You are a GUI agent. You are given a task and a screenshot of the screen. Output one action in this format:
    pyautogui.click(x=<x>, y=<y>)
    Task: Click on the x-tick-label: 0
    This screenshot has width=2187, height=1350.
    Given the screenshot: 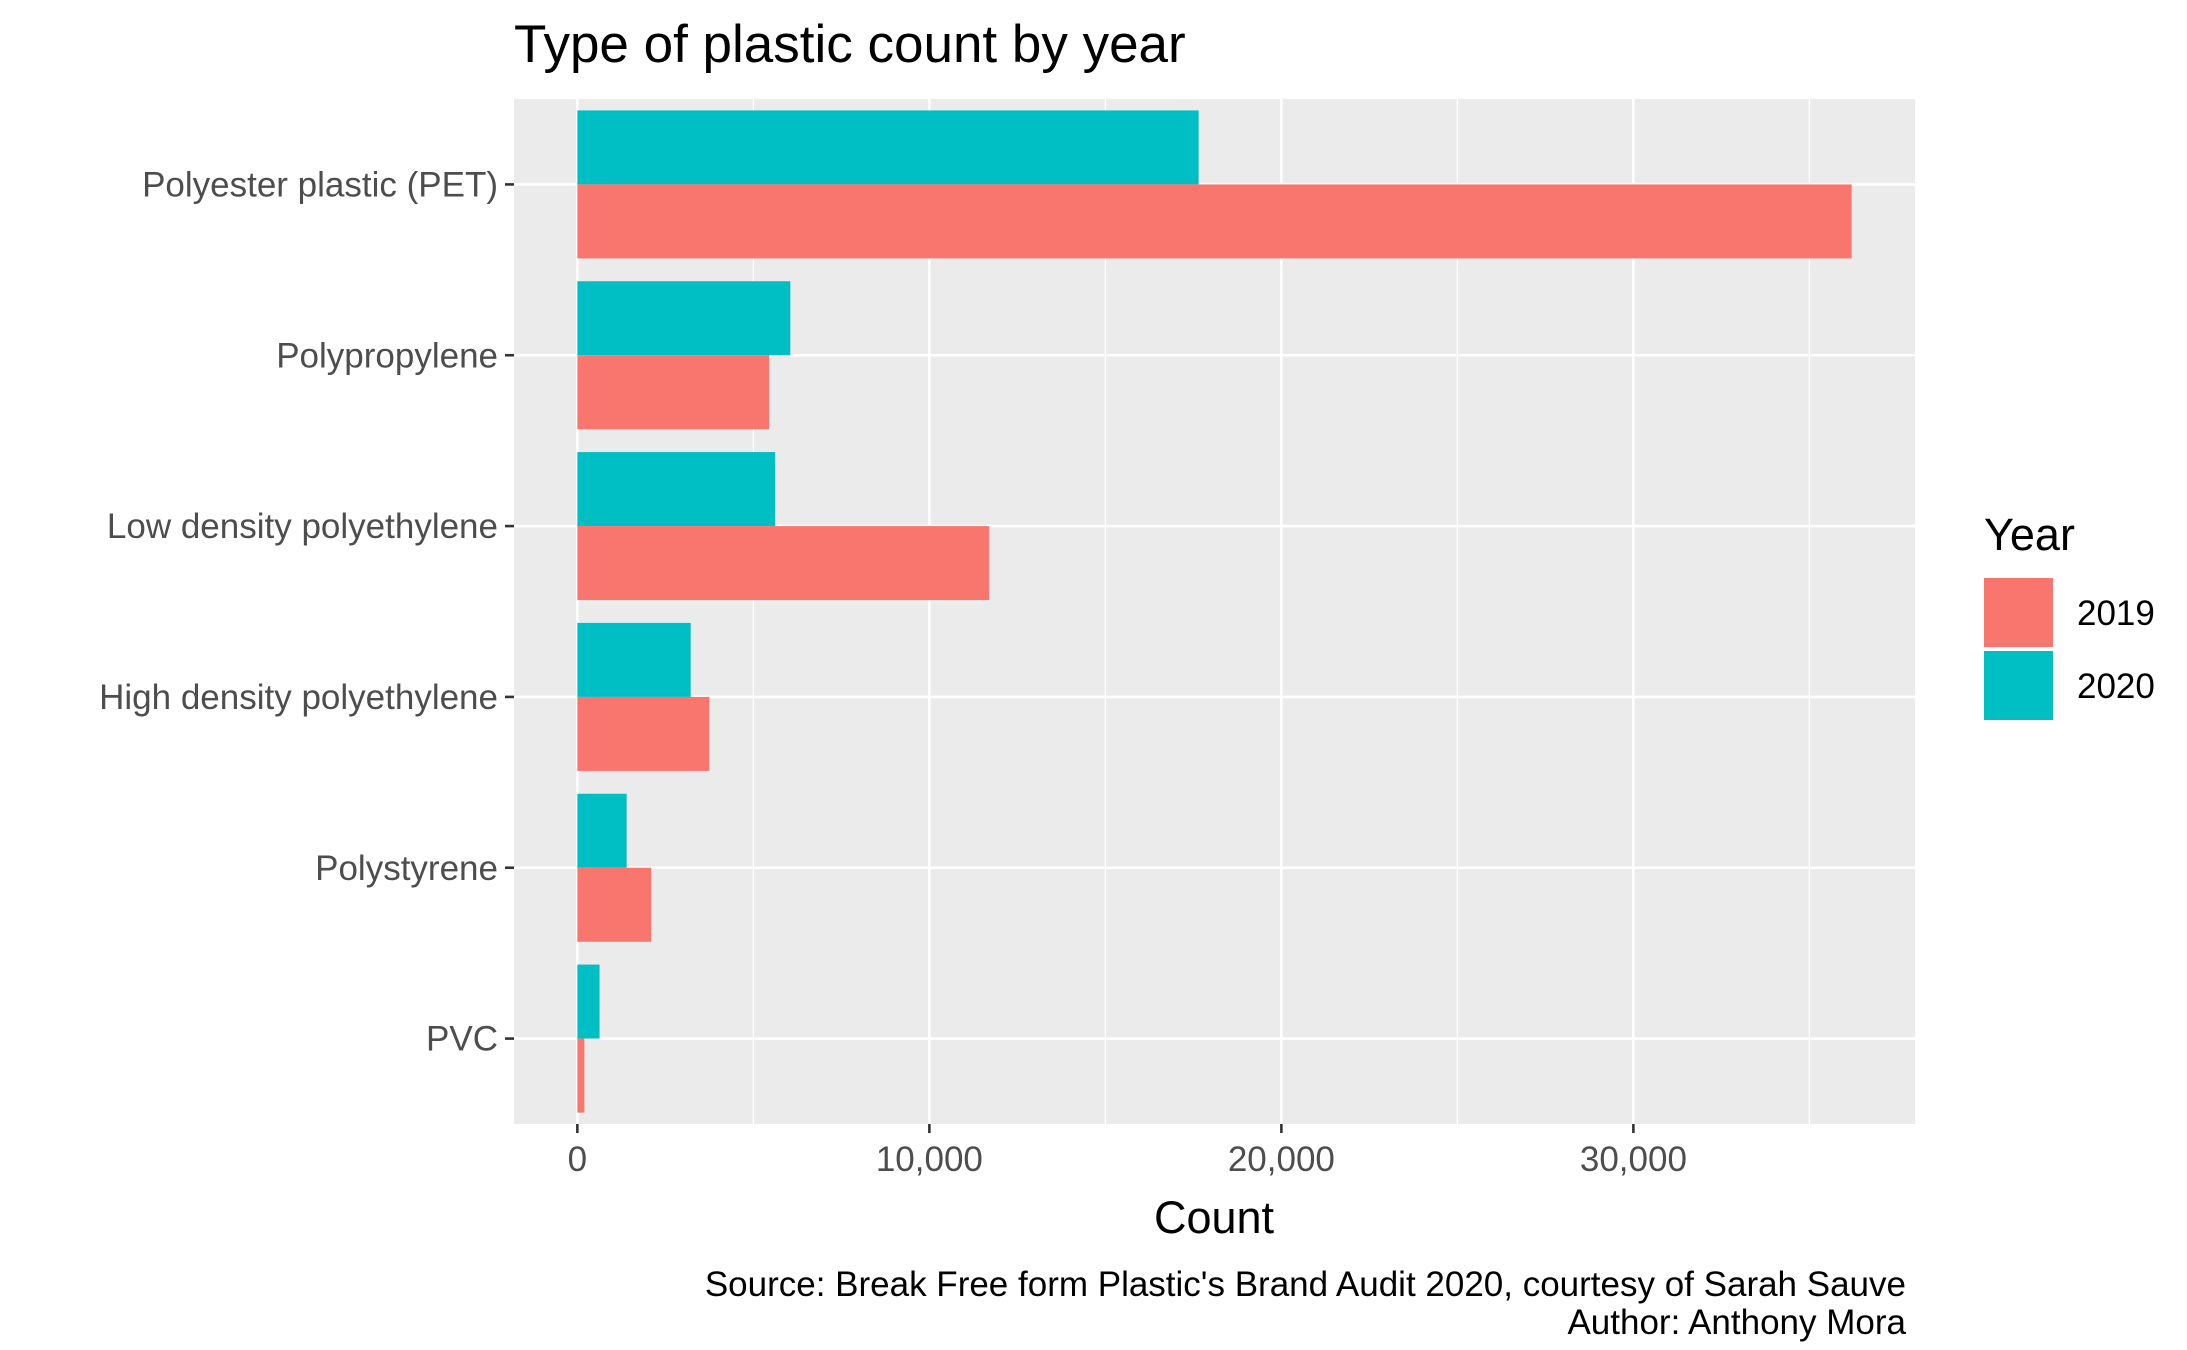 What is the action you would take?
    pyautogui.click(x=577, y=1159)
    